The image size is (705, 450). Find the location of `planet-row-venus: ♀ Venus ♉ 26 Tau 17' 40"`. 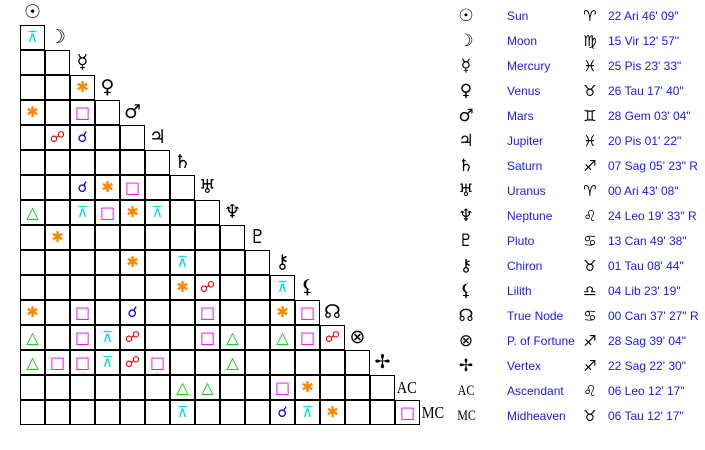

planet-row-venus: ♀ Venus ♉ 26 Tau 17' 40" is located at coordinates (580, 92).